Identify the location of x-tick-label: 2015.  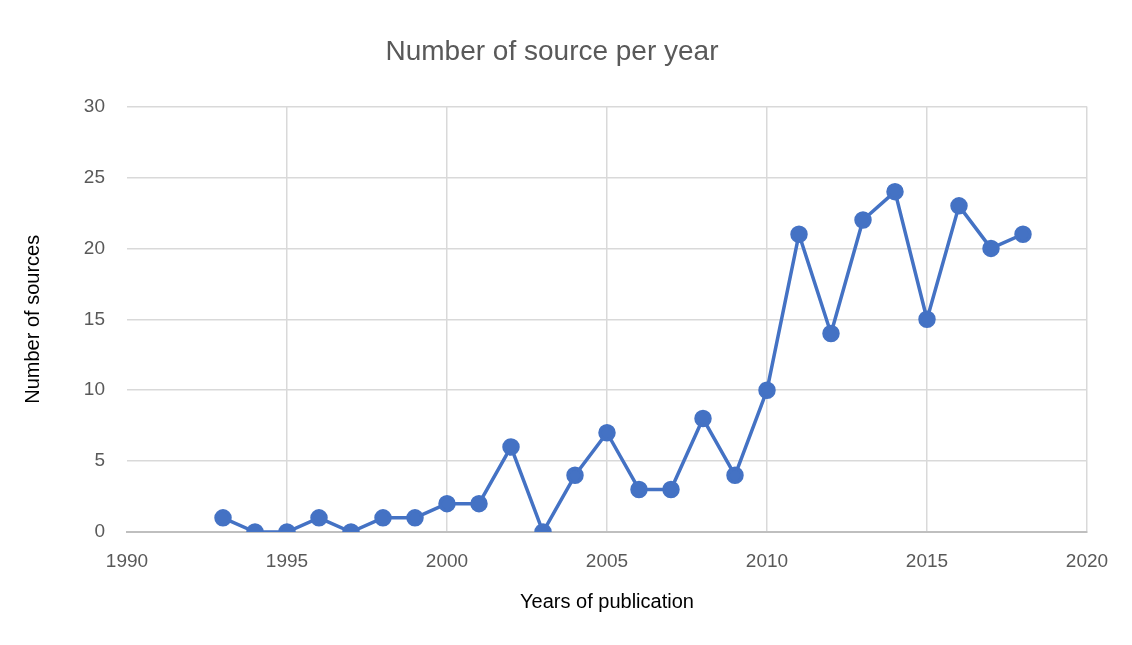
(927, 560).